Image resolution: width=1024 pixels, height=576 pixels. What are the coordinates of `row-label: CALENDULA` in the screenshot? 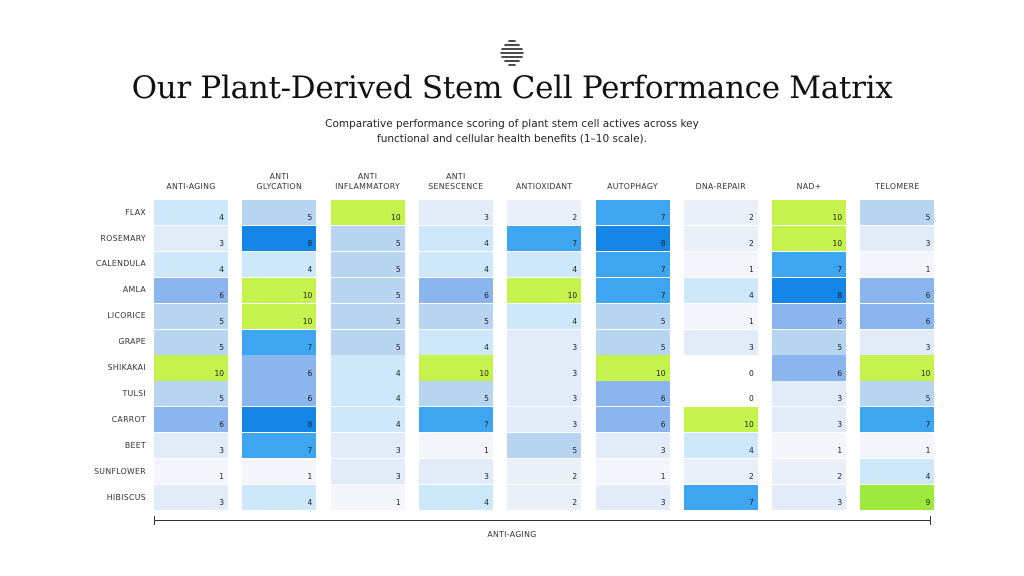 It's located at (120, 264).